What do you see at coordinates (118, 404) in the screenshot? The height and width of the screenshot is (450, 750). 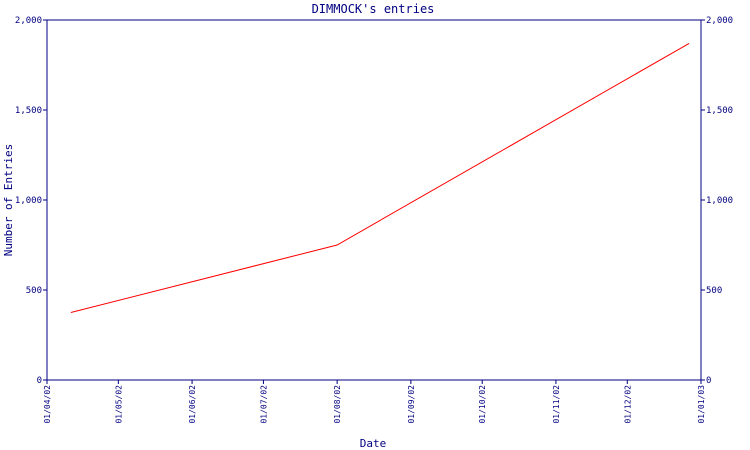 I see `x-tick-label: 01/05/02` at bounding box center [118, 404].